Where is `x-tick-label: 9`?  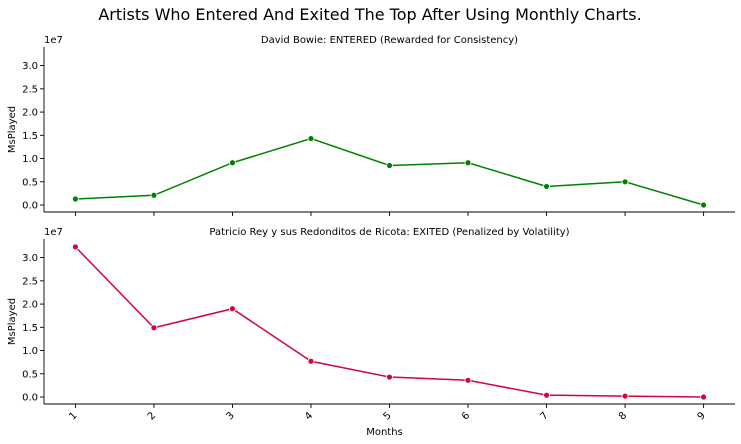 x-tick-label: 9 is located at coordinates (702, 416).